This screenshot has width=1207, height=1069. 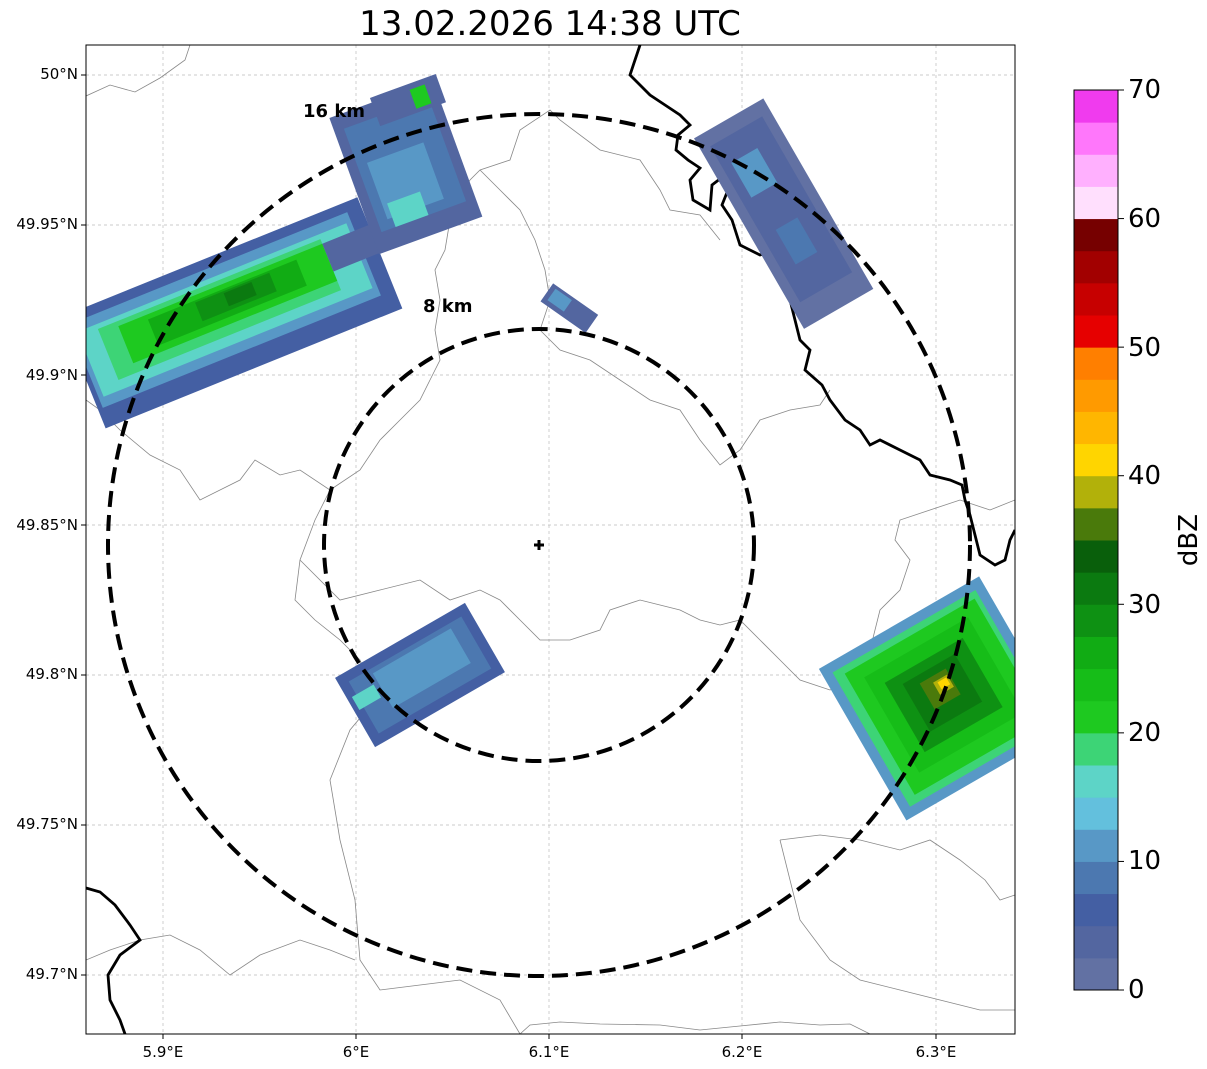 What do you see at coordinates (51, 375) in the screenshot?
I see `lat-tick-label: 49.9°N` at bounding box center [51, 375].